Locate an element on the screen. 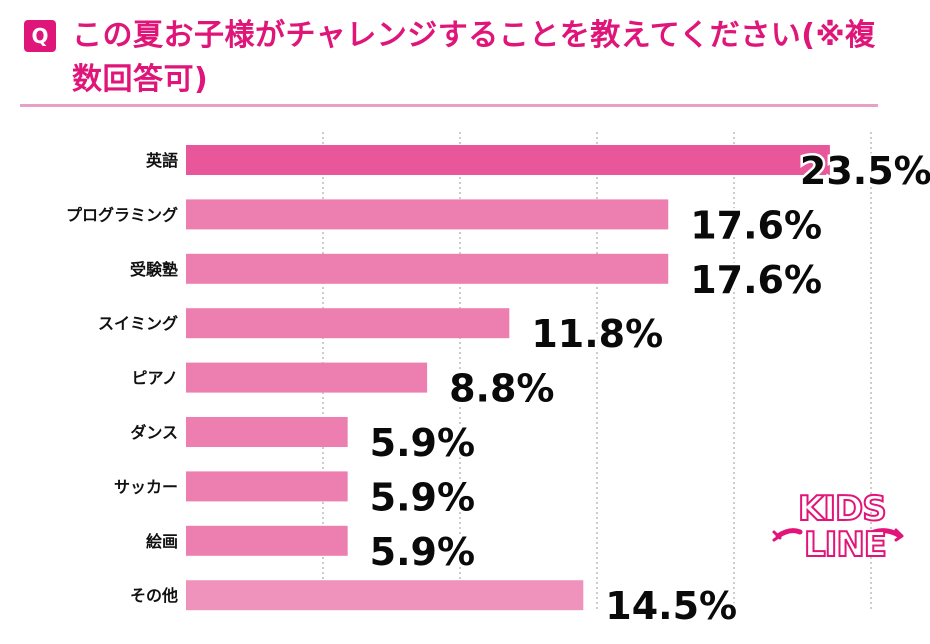 The image size is (930, 644). logo-text-line: LINE is located at coordinates (845, 545).